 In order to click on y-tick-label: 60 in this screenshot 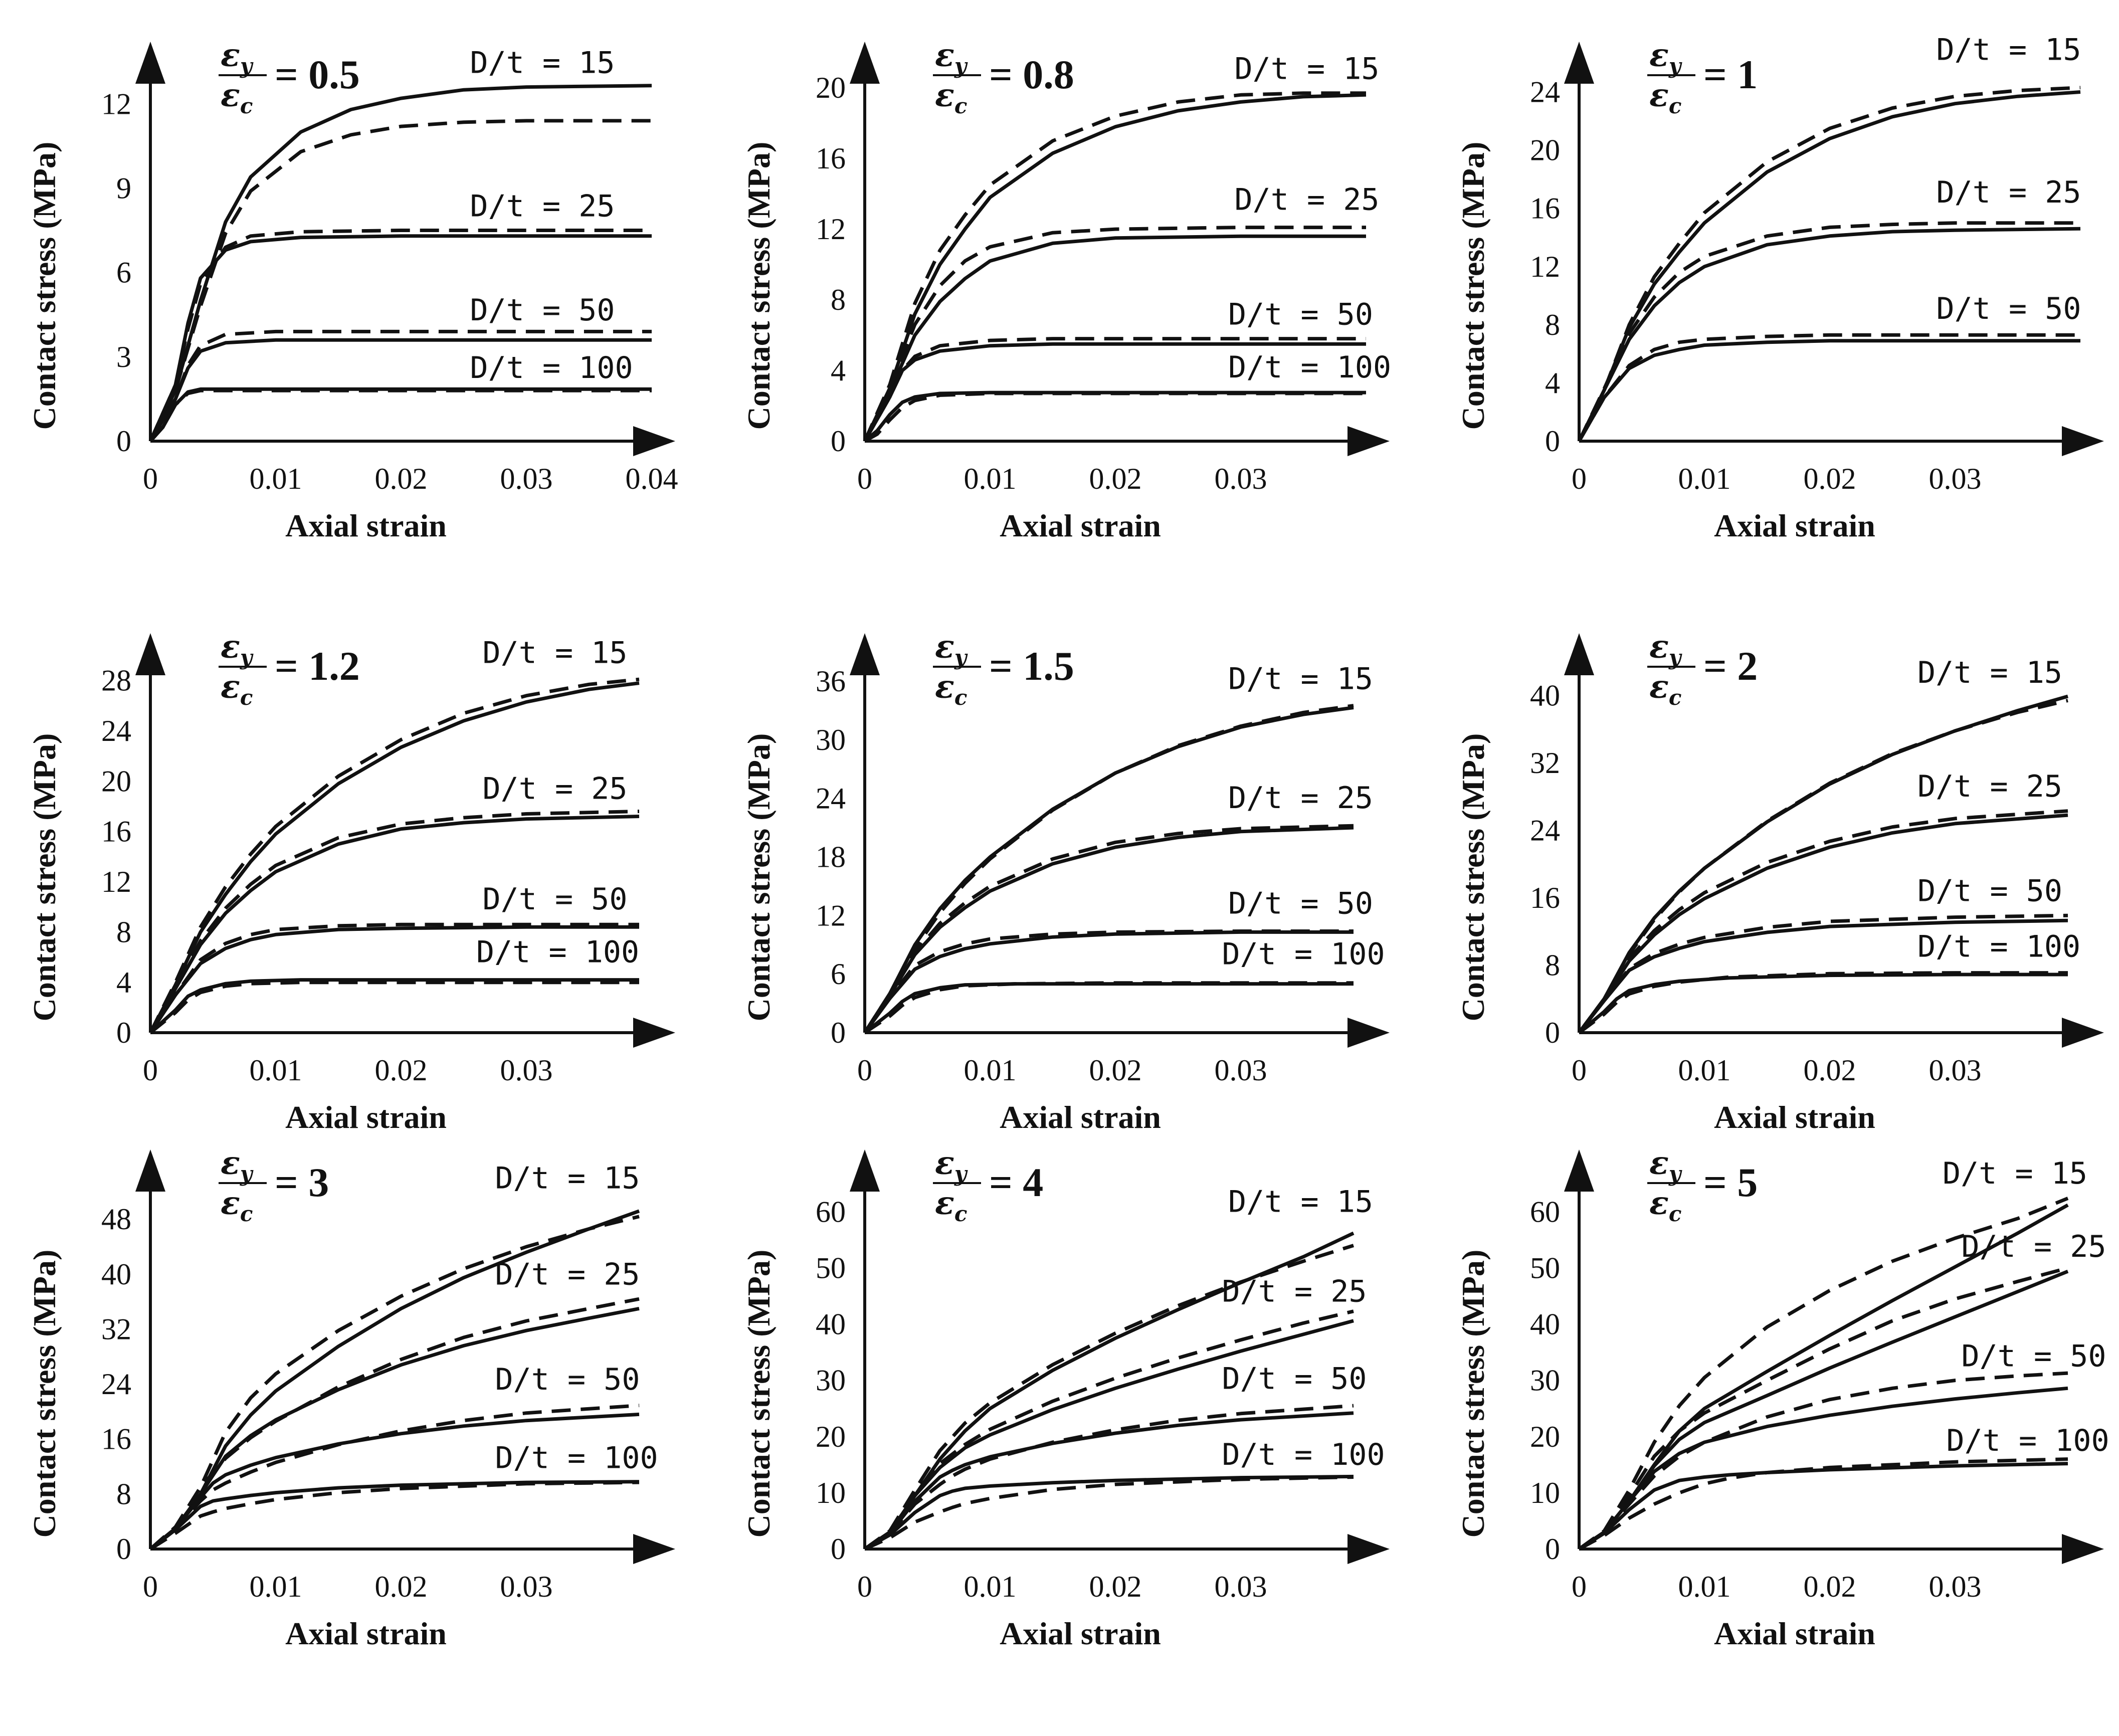, I will do `click(831, 1212)`.